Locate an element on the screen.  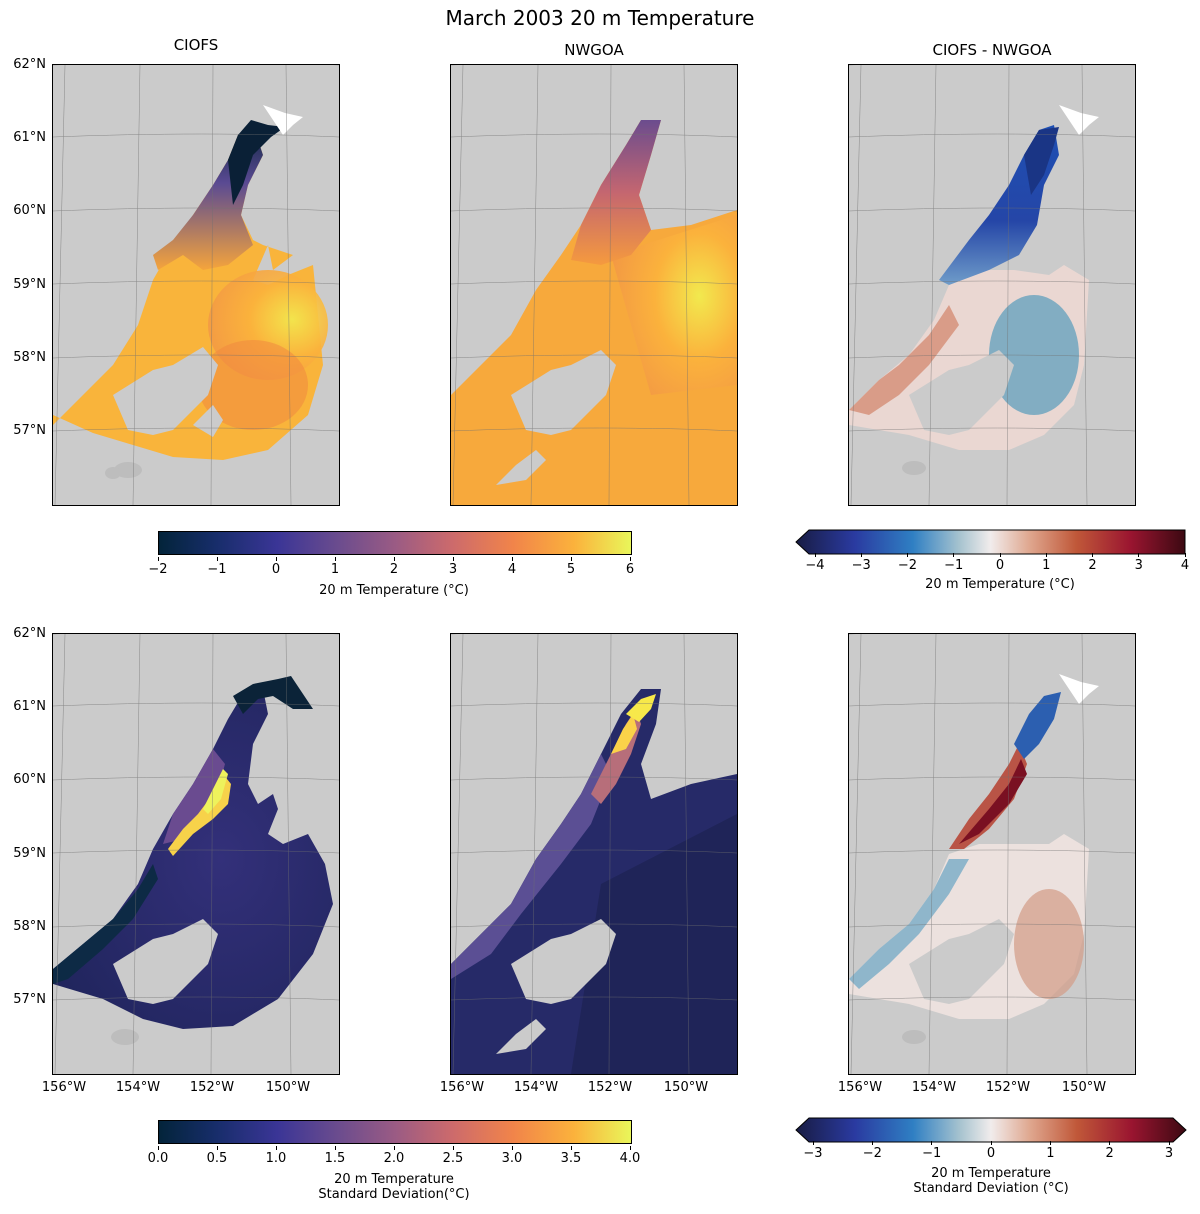
colorbar-temperature-diff-label: 20 m Temperature (°C) is located at coordinates (1000, 584).